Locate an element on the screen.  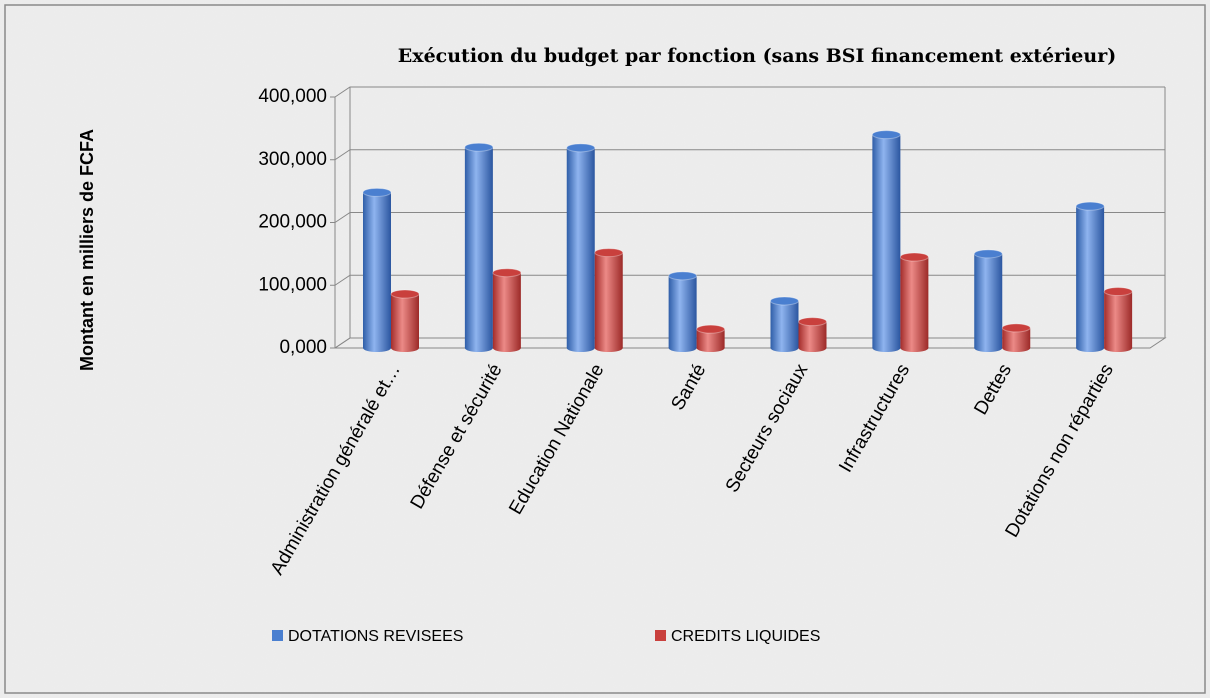
y-tick-label: 300,000 is located at coordinates (292, 159).